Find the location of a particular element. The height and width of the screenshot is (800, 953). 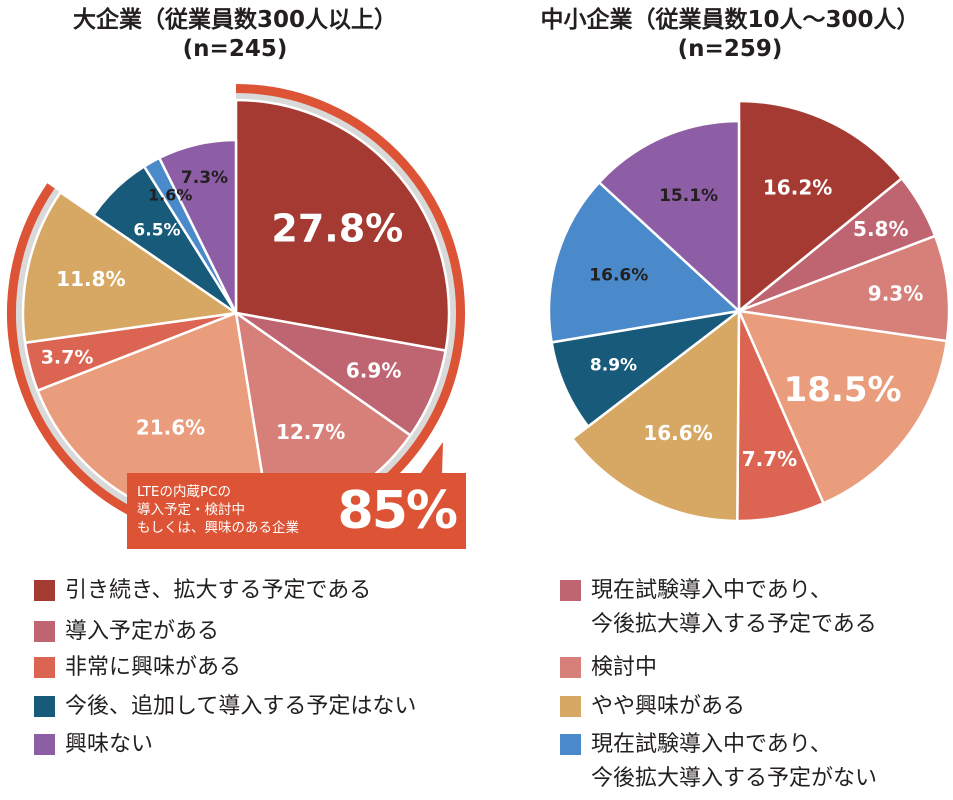

sme-sample-size: (n=259) is located at coordinates (730, 49).